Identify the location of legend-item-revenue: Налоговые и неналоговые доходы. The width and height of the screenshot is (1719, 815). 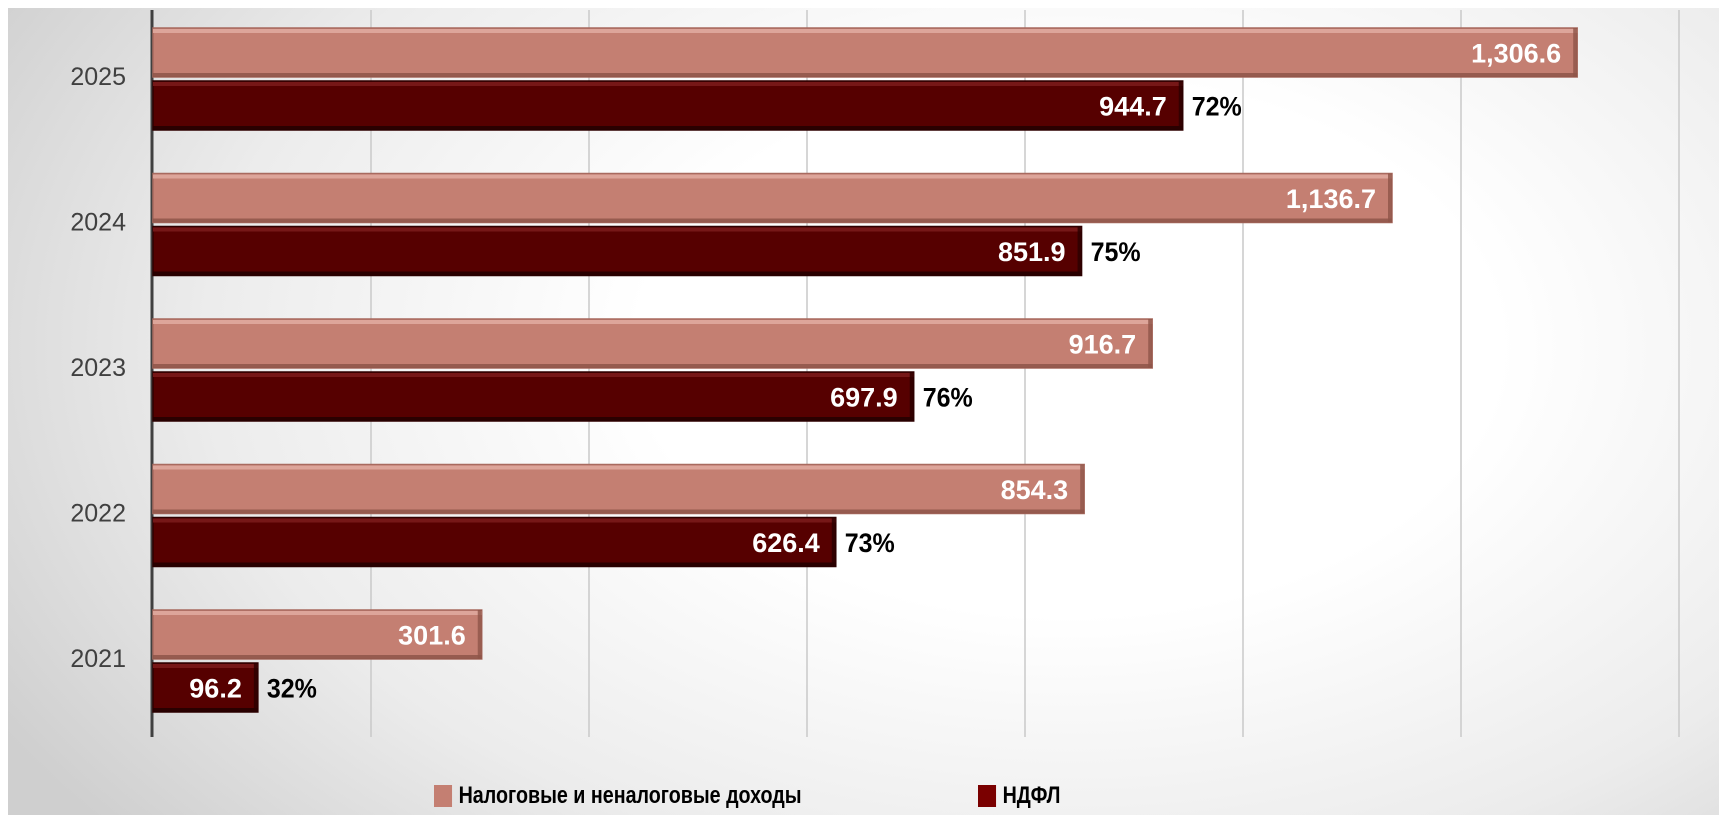
(618, 796).